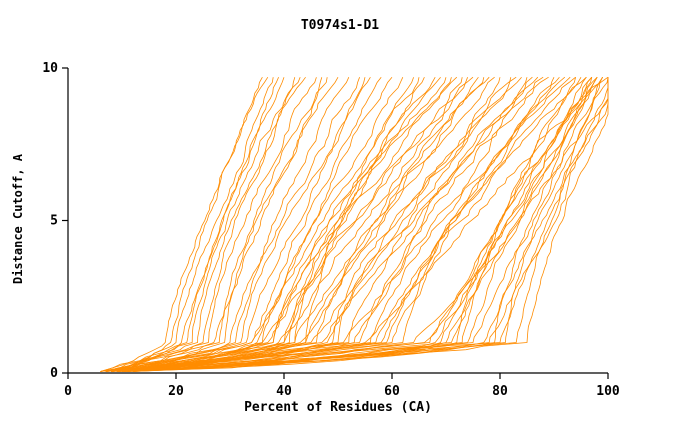 This screenshot has width=680, height=440. Describe the element at coordinates (340, 25) in the screenshot. I see `chart-title: T0974s1-D1` at that location.